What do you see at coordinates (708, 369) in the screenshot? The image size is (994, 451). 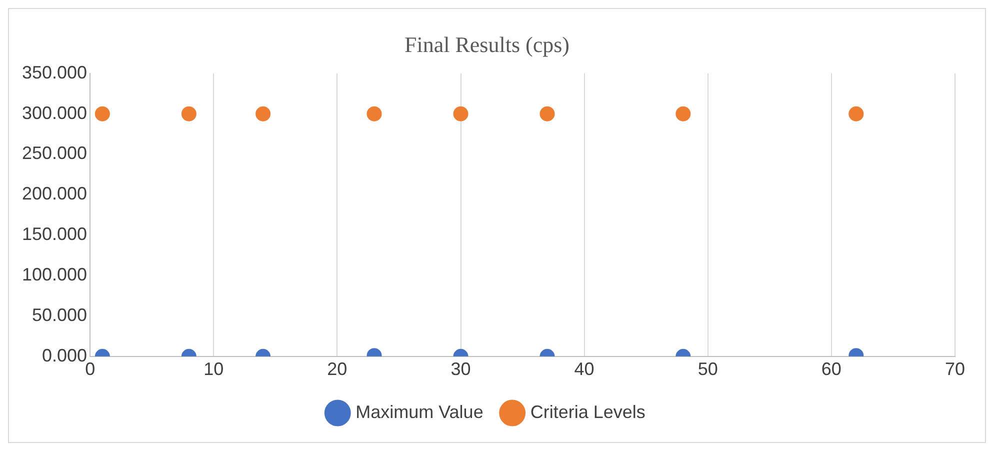 I see `x-tick-label: 50` at bounding box center [708, 369].